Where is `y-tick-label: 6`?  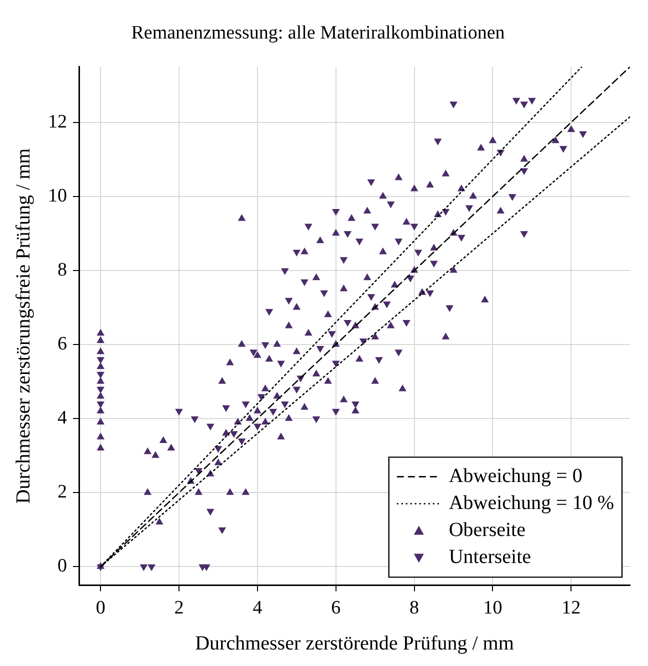 y-tick-label: 6 is located at coordinates (62, 344).